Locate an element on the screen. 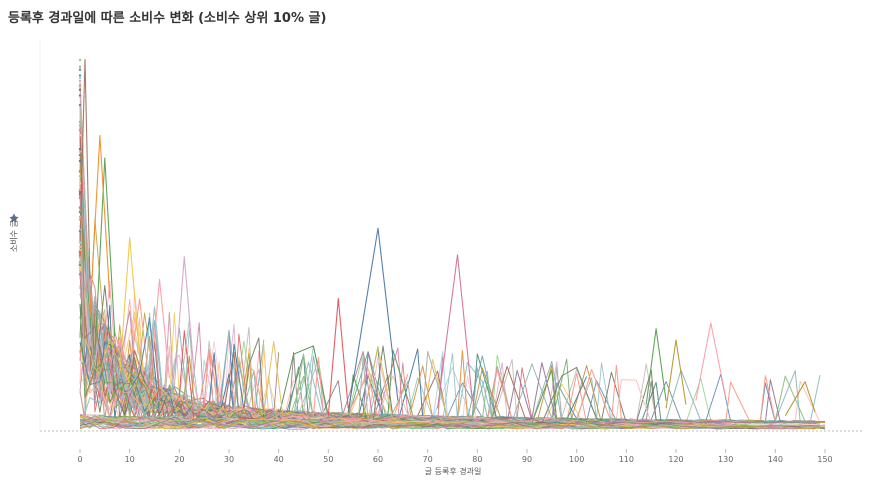 The height and width of the screenshot is (482, 888). x-tick-label: 70 is located at coordinates (428, 459).